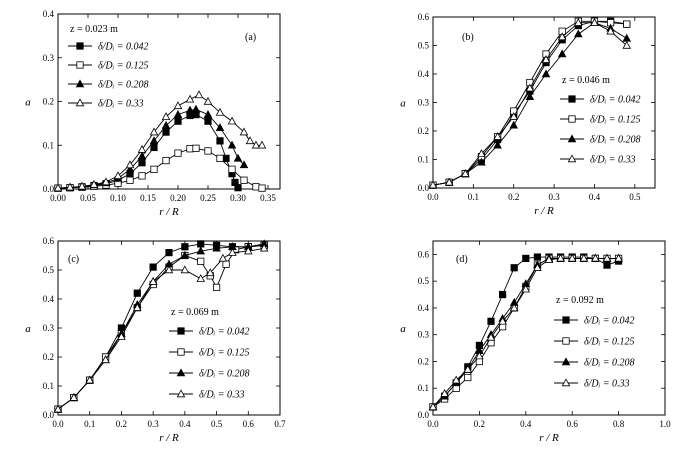  What do you see at coordinates (195, 312) in the screenshot?
I see `z-annotation: z = 0.069 m` at bounding box center [195, 312].